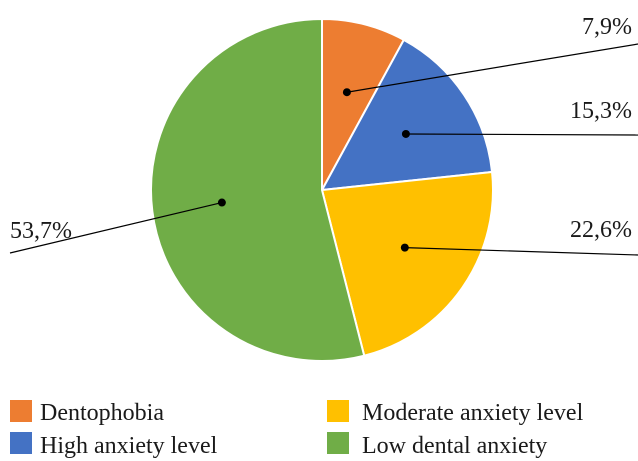 This screenshot has width=638, height=461. Describe the element at coordinates (601, 111) in the screenshot. I see `data-label-high-anxiety: 15,3%` at that location.